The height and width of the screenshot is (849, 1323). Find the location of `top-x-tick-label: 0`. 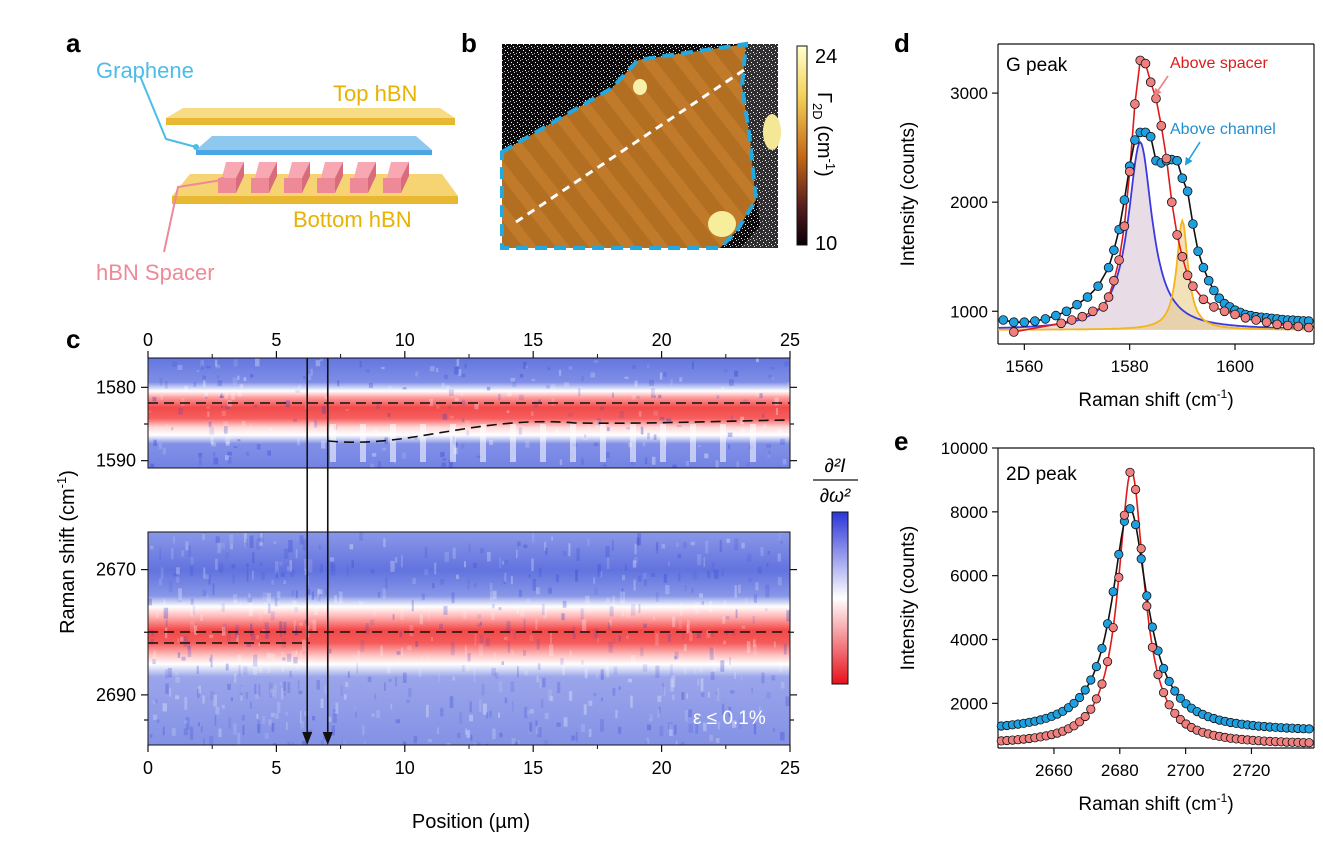

top-x-tick-label: 0 is located at coordinates (148, 340).